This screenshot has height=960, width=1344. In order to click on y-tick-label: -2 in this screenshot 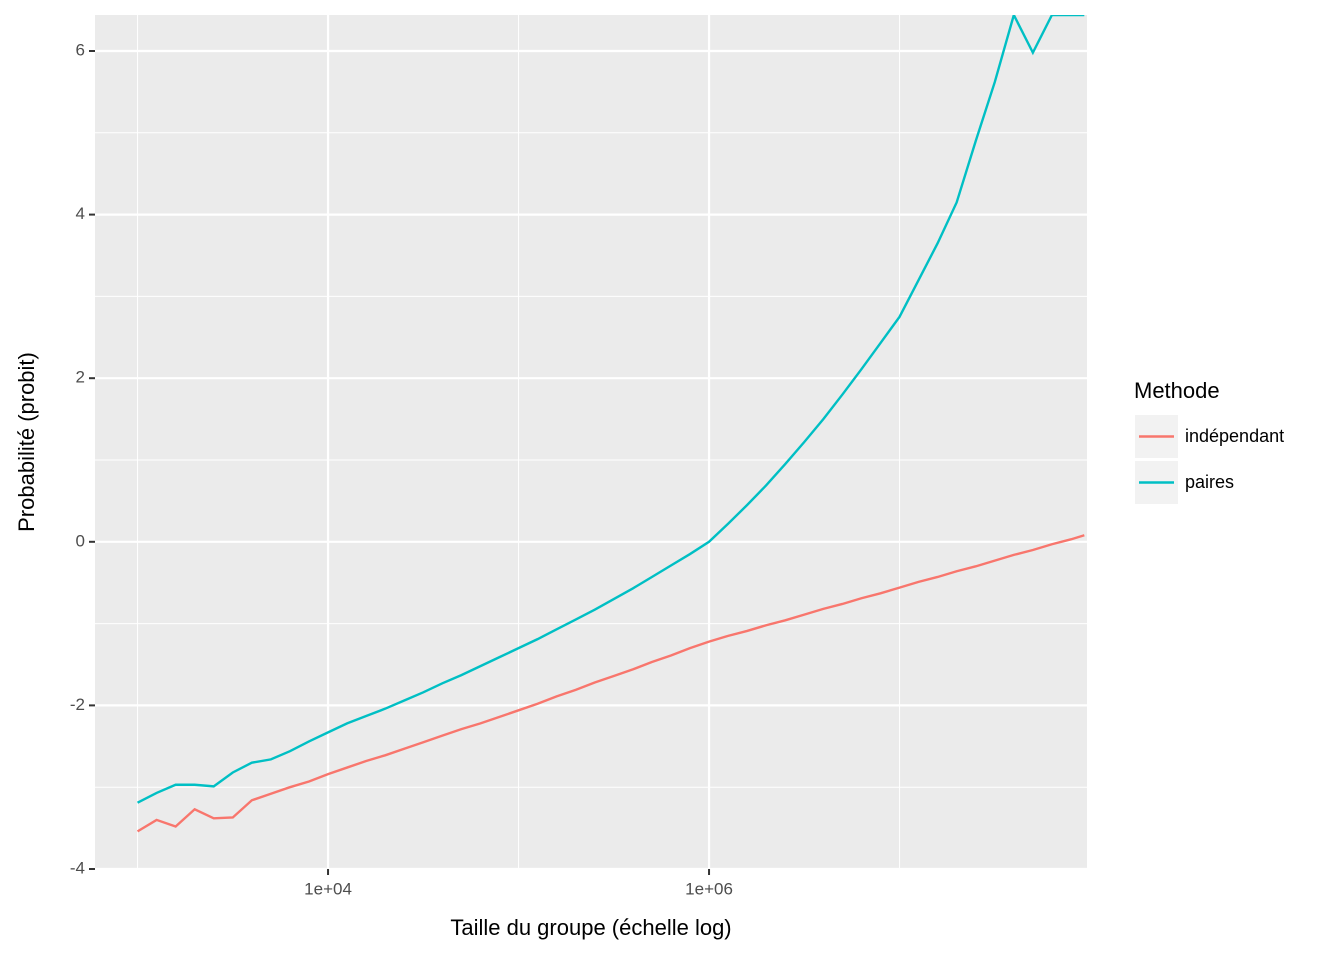, I will do `click(77, 704)`.